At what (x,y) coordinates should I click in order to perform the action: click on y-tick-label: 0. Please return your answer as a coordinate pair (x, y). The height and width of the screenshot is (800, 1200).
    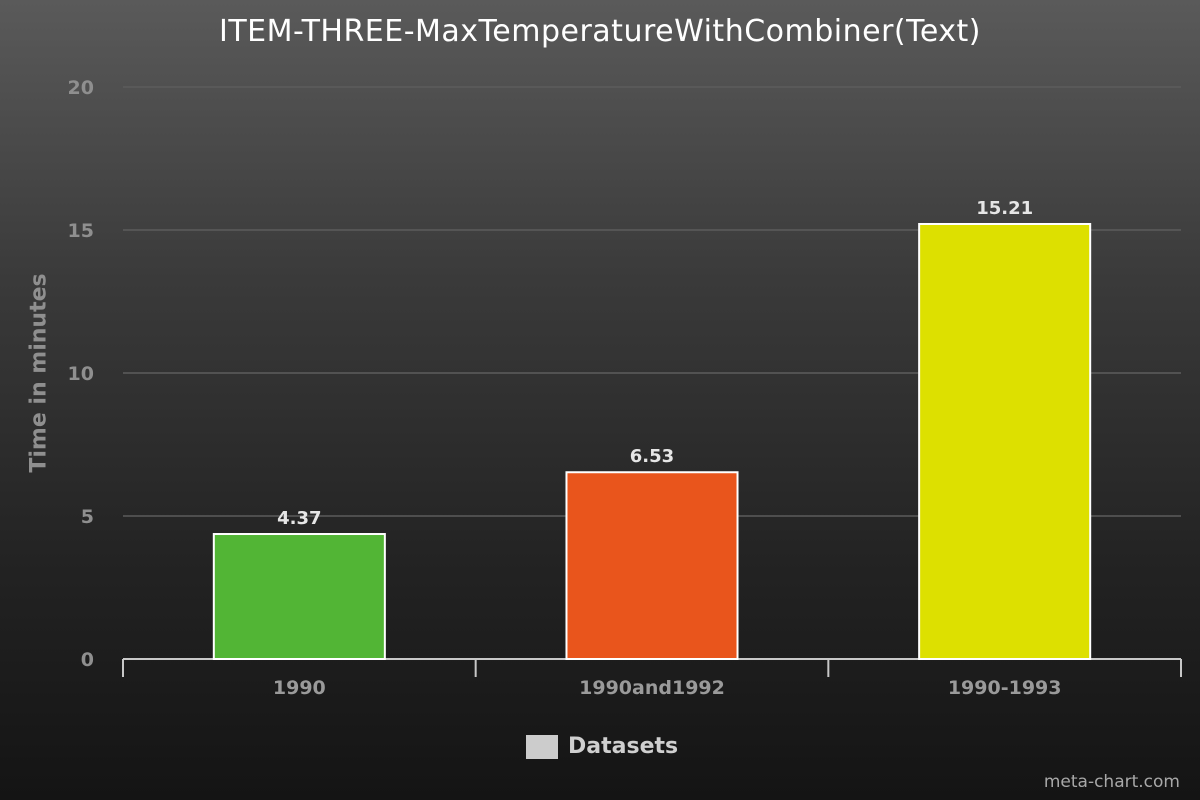
    Looking at the image, I should click on (87, 660).